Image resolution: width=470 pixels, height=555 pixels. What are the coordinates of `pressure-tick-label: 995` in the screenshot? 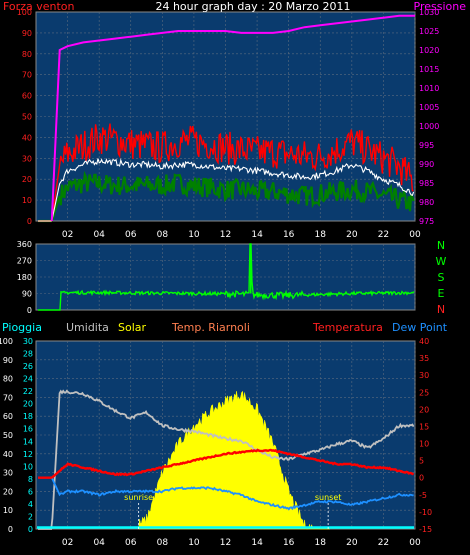 It's located at (426, 145).